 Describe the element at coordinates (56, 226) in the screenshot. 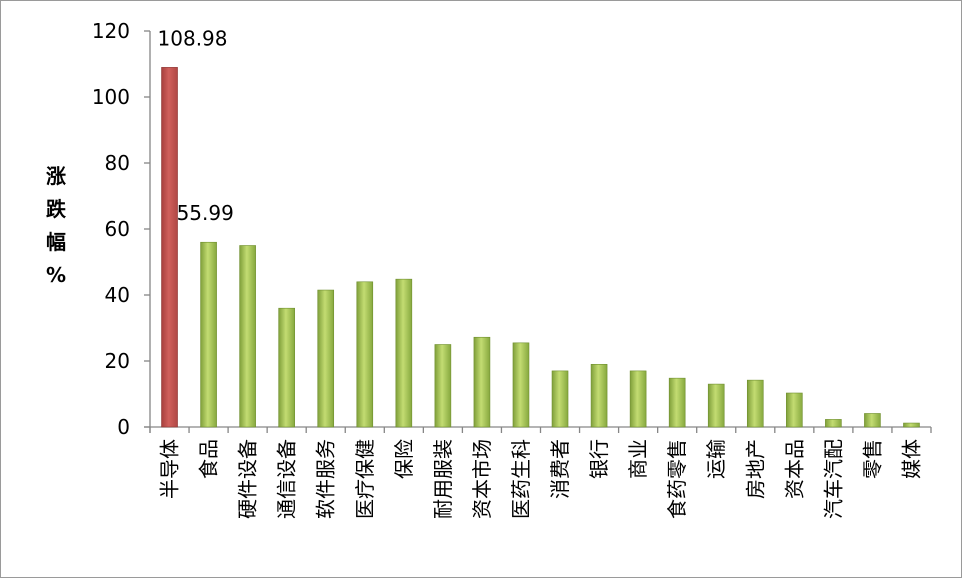

I see `y-axis-label: 涨 跌 幅 %` at that location.